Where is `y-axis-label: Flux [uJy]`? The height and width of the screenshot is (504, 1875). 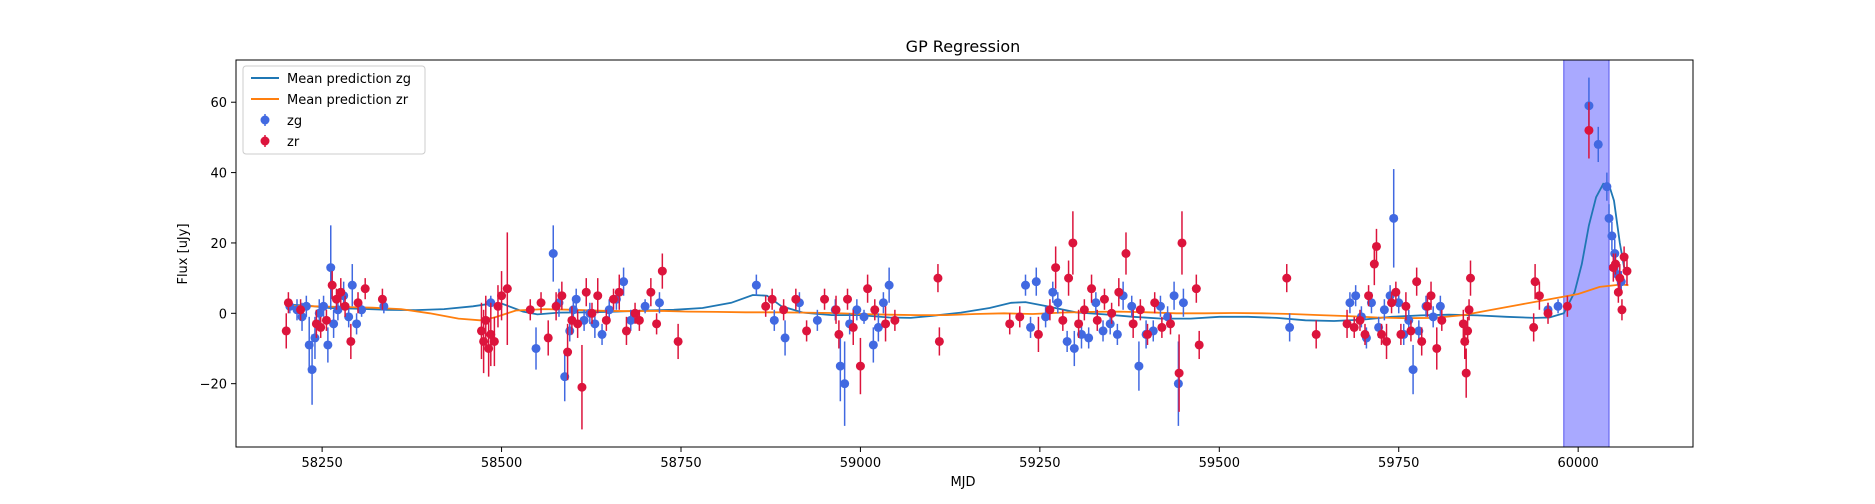 y-axis-label: Flux [uJy] is located at coordinates (183, 253).